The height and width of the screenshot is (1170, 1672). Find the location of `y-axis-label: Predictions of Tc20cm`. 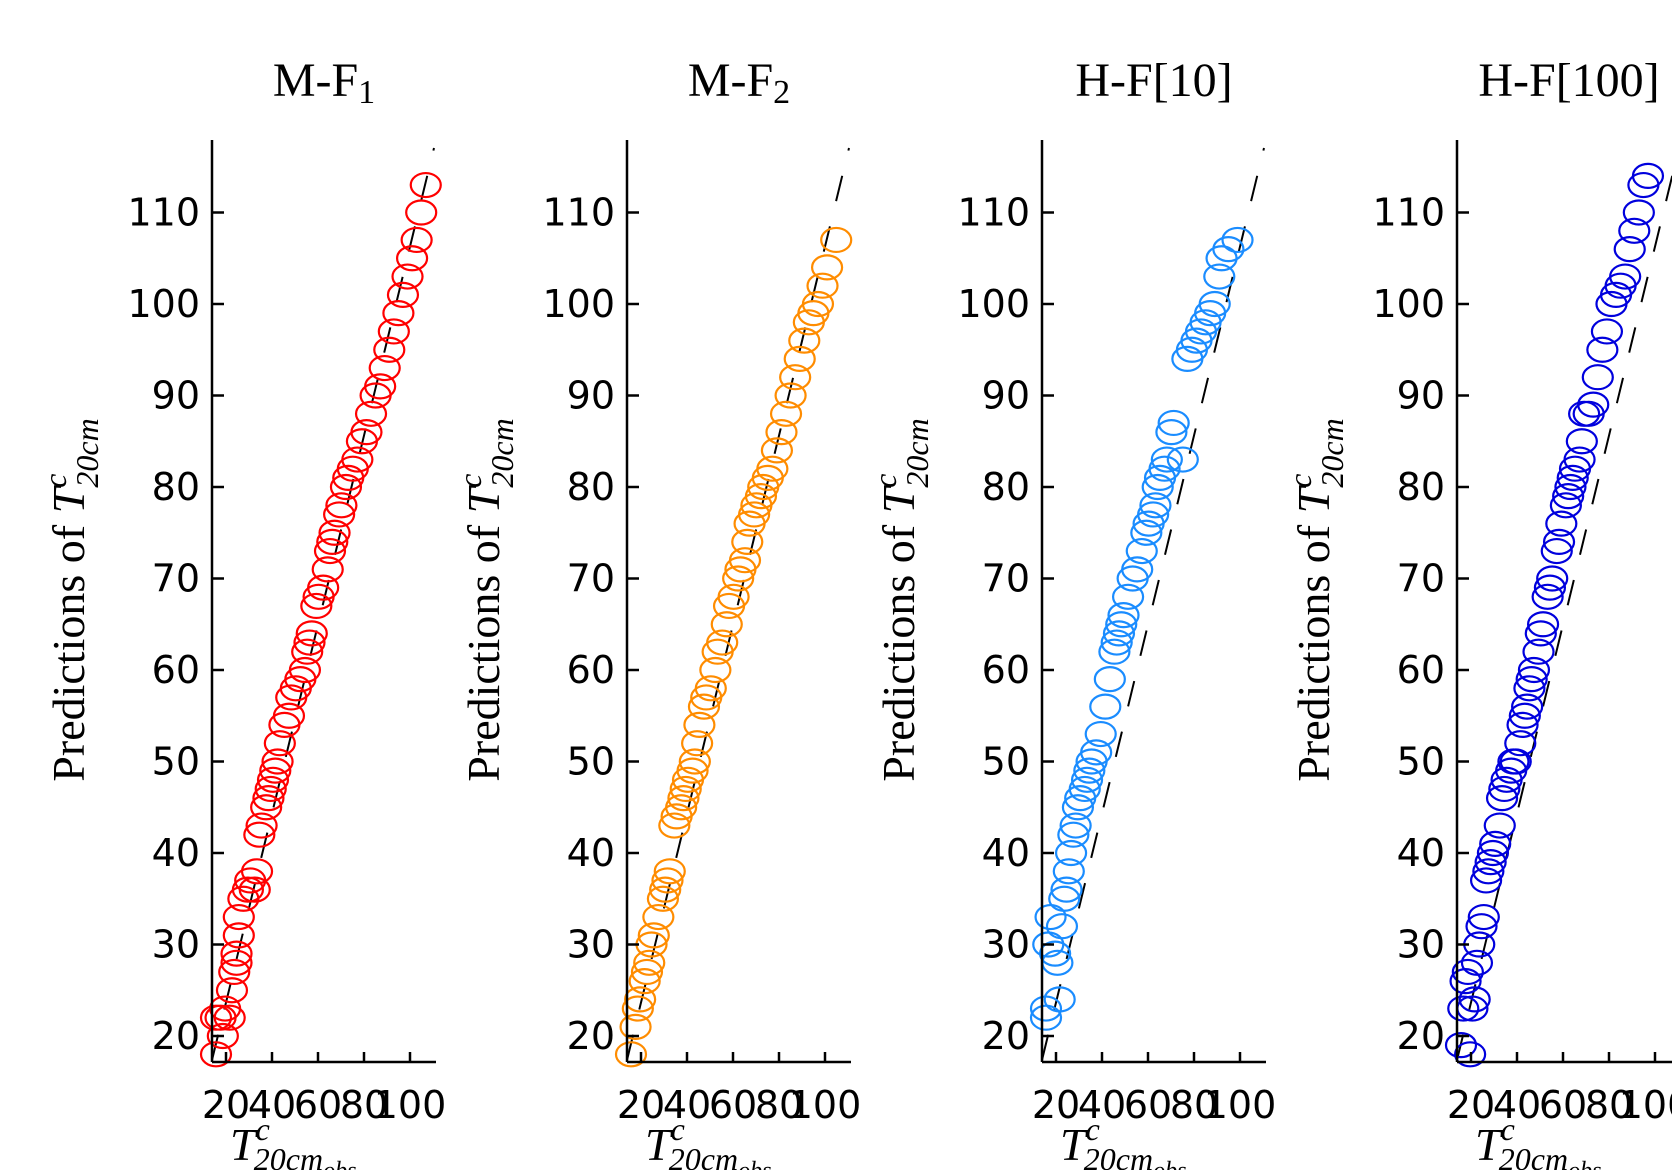

y-axis-label: Predictions of Tc20cm is located at coordinates (1316, 599).